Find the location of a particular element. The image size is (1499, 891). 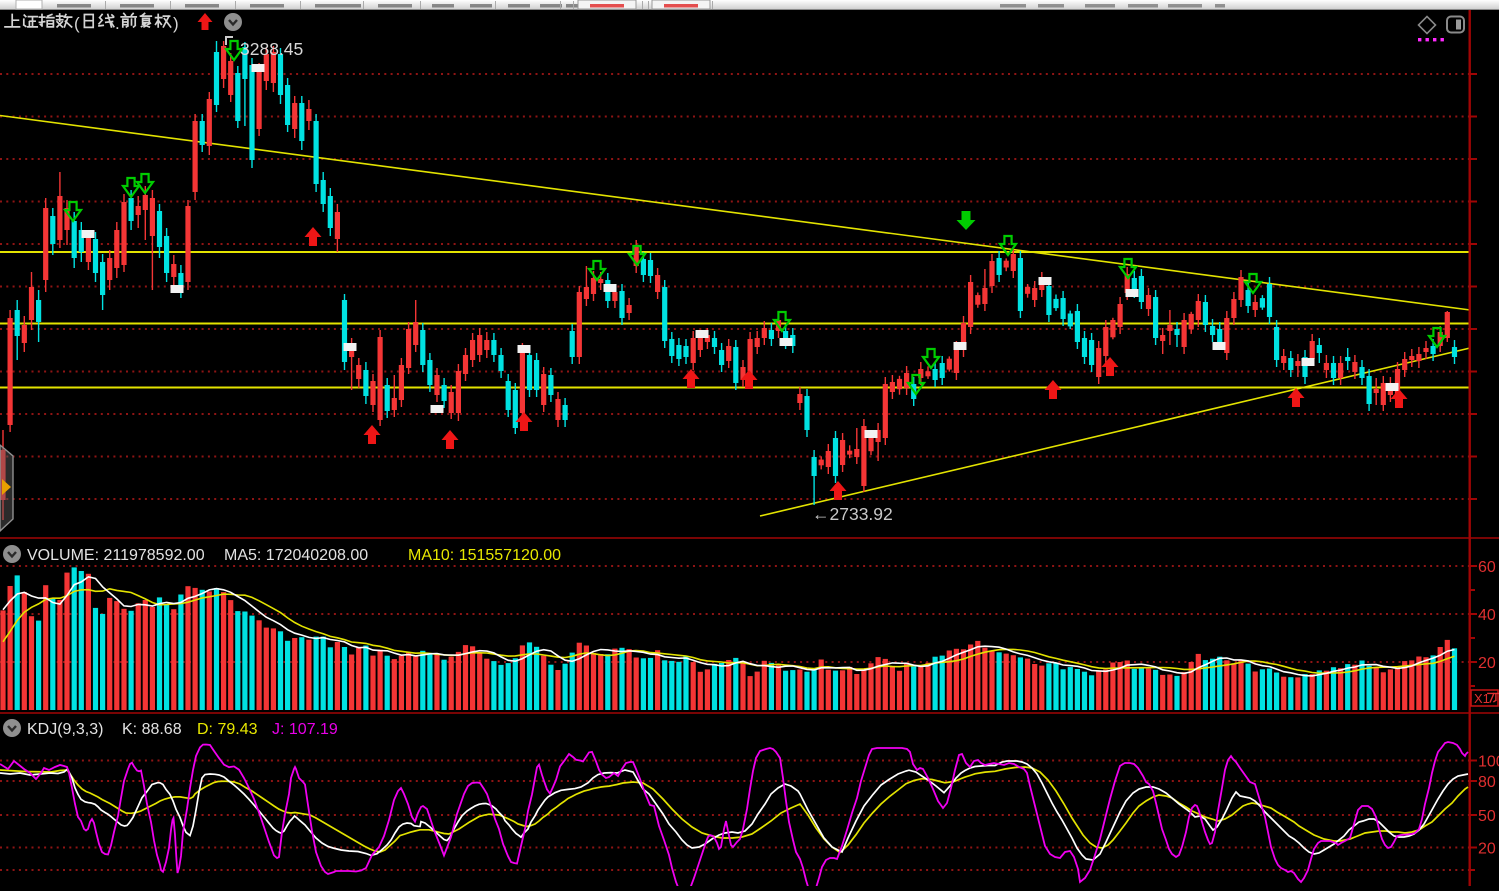

svg-text: X1 is located at coordinates (1482, 698).